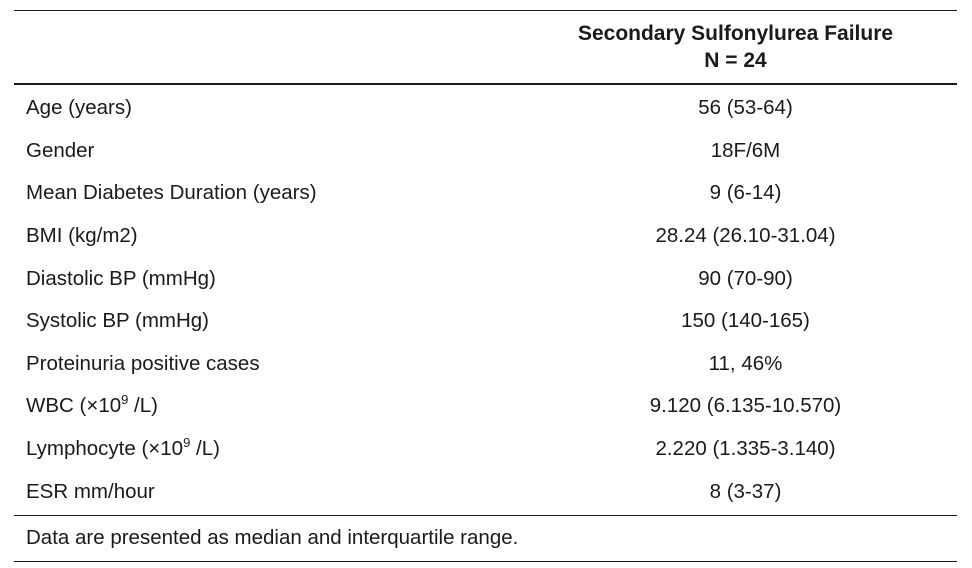 The width and height of the screenshot is (972, 568). I want to click on table-row: Diastolic BP (mmHg) 90 (70-90), so click(485, 278).